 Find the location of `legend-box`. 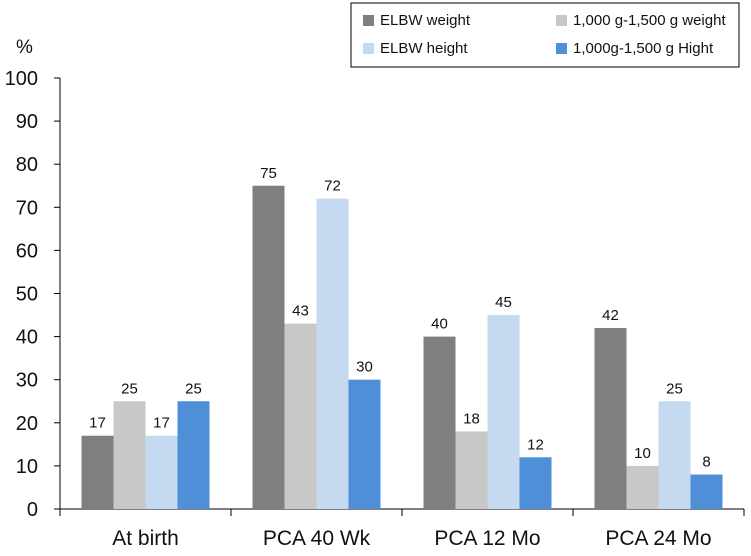

legend-box is located at coordinates (545, 35).